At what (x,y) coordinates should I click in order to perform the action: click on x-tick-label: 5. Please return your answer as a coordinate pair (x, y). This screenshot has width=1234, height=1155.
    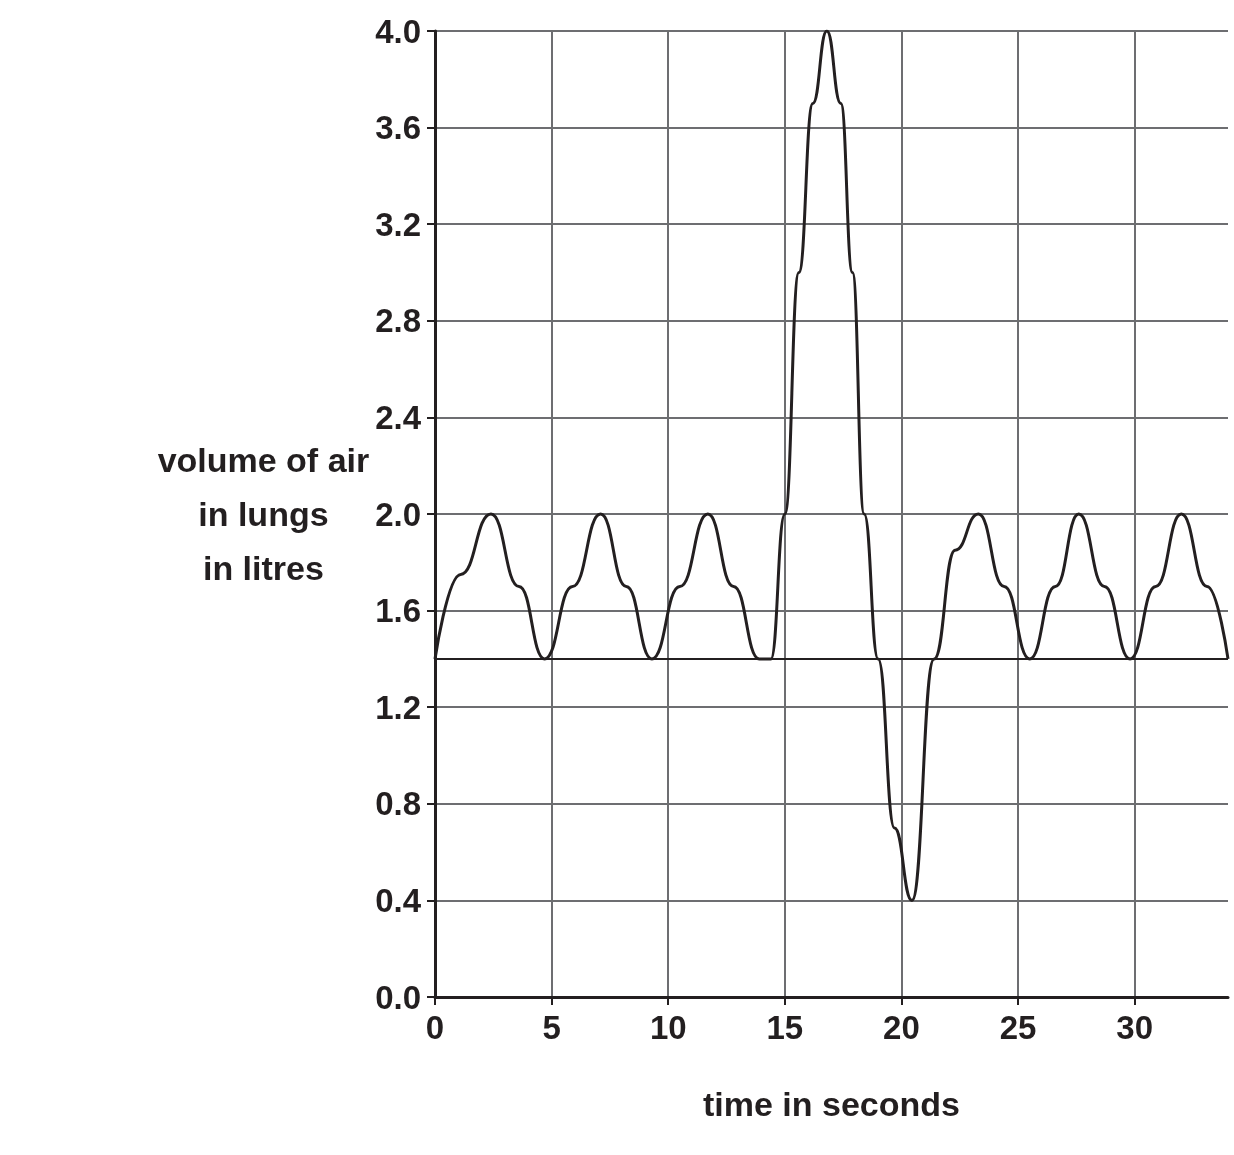
    Looking at the image, I should click on (551, 1027).